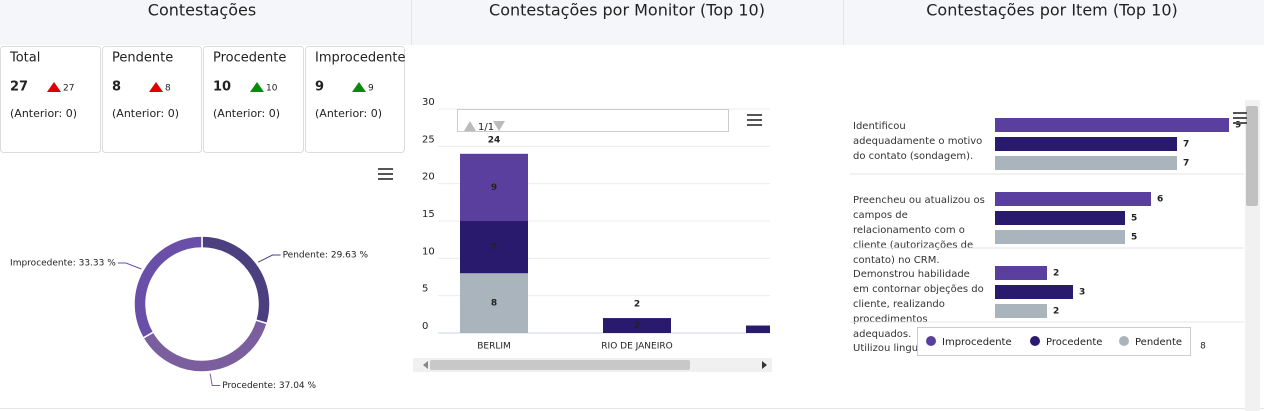 The width and height of the screenshot is (1264, 411). I want to click on legend-label: Procedente, so click(1074, 342).